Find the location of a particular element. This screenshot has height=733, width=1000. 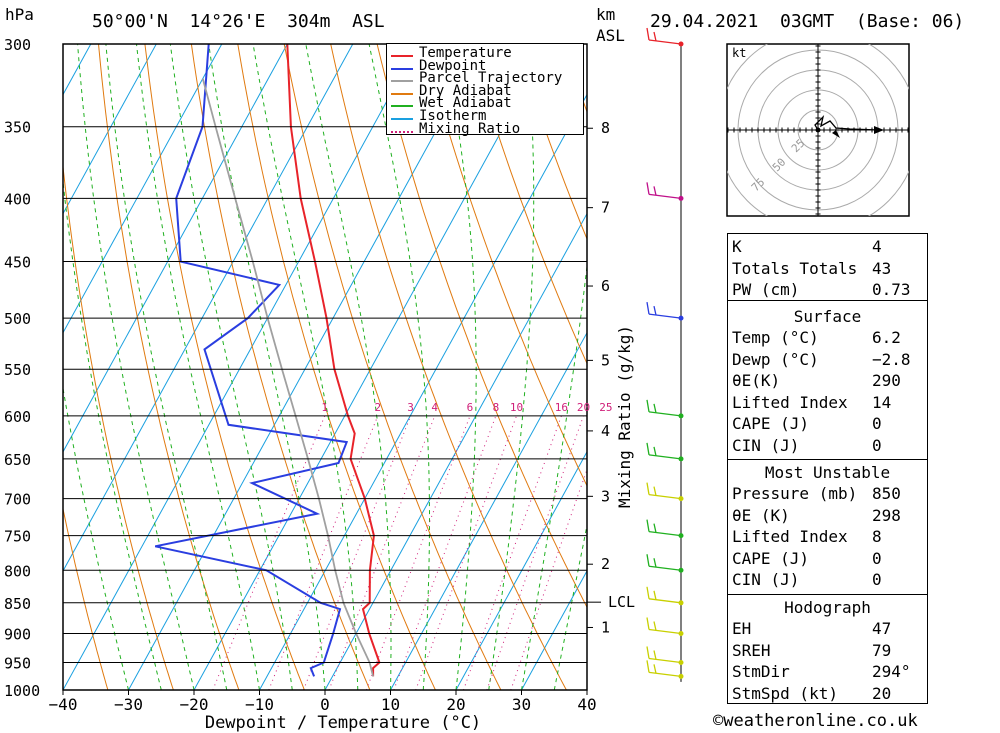

mixing-ratio-value-label: 6 is located at coordinates (470, 407).